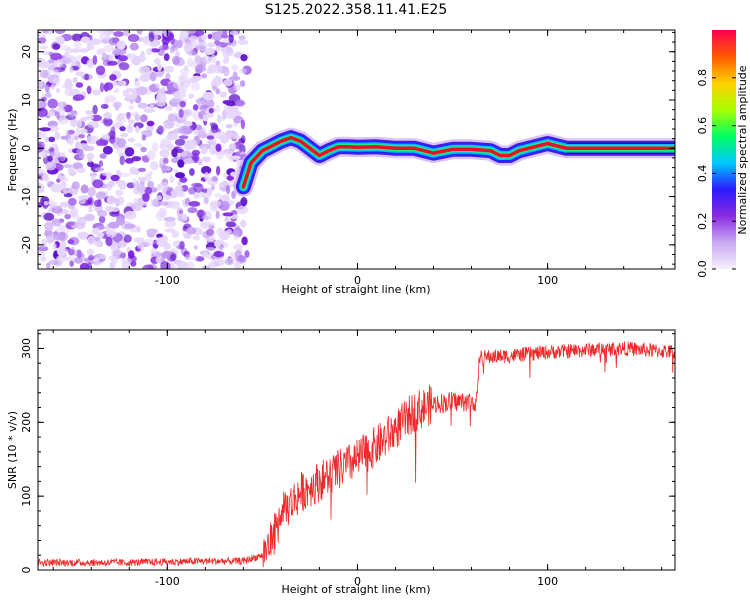 The height and width of the screenshot is (600, 750). Describe the element at coordinates (702, 174) in the screenshot. I see `colorbar-tick-label: 0.4` at that location.